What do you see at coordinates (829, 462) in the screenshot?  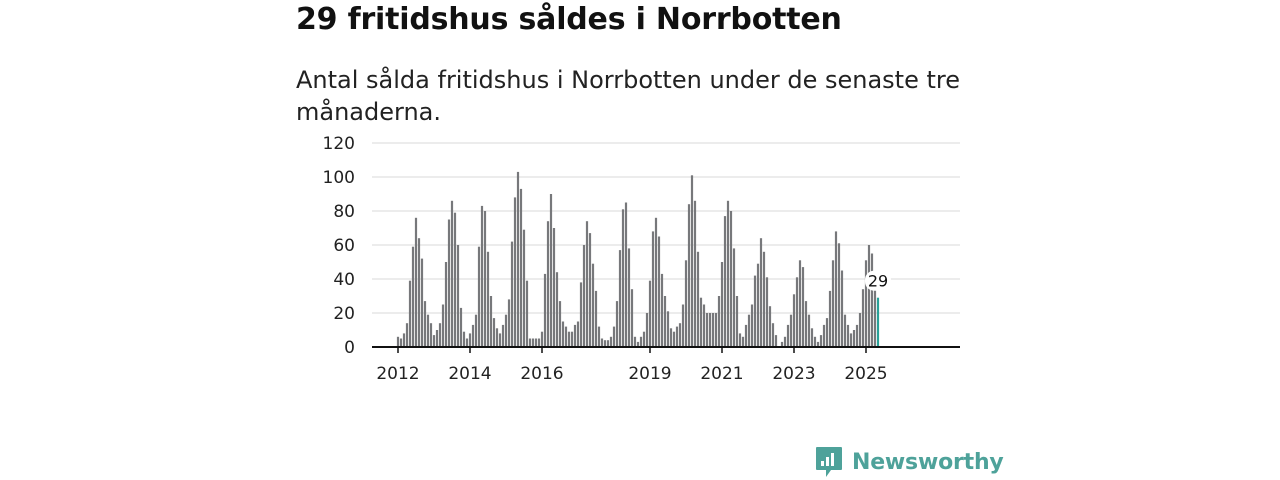 I see `newsworthy-icon` at bounding box center [829, 462].